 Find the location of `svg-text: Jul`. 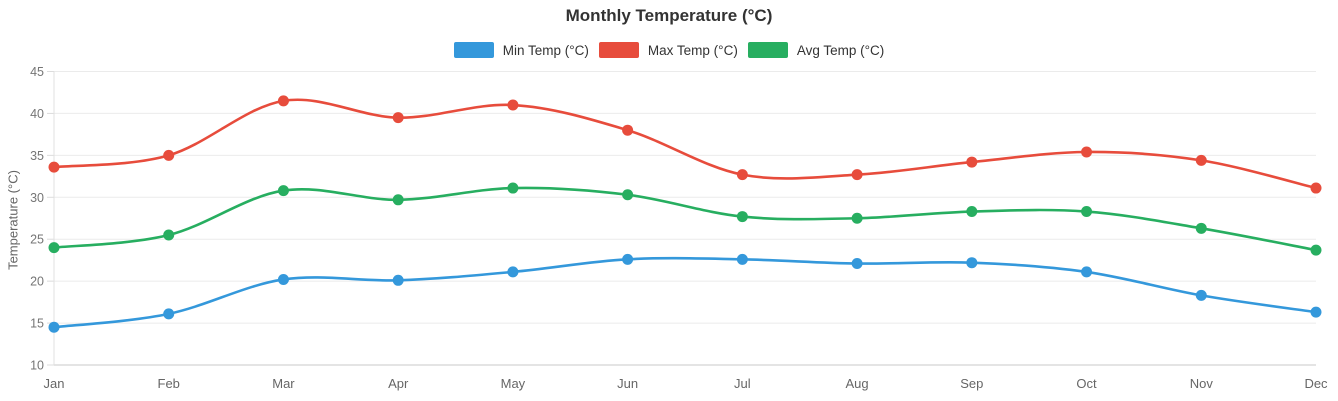

svg-text: Jul is located at coordinates (742, 383).